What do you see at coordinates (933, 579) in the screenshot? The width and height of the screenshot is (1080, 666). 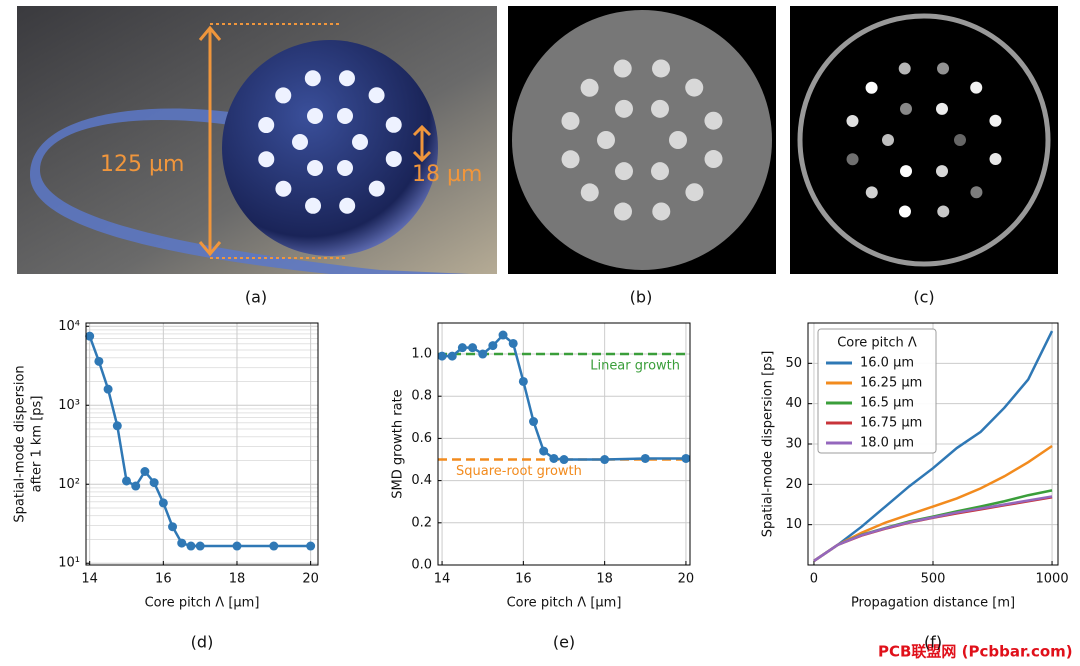 I see `x-tick-label: 500` at bounding box center [933, 579].